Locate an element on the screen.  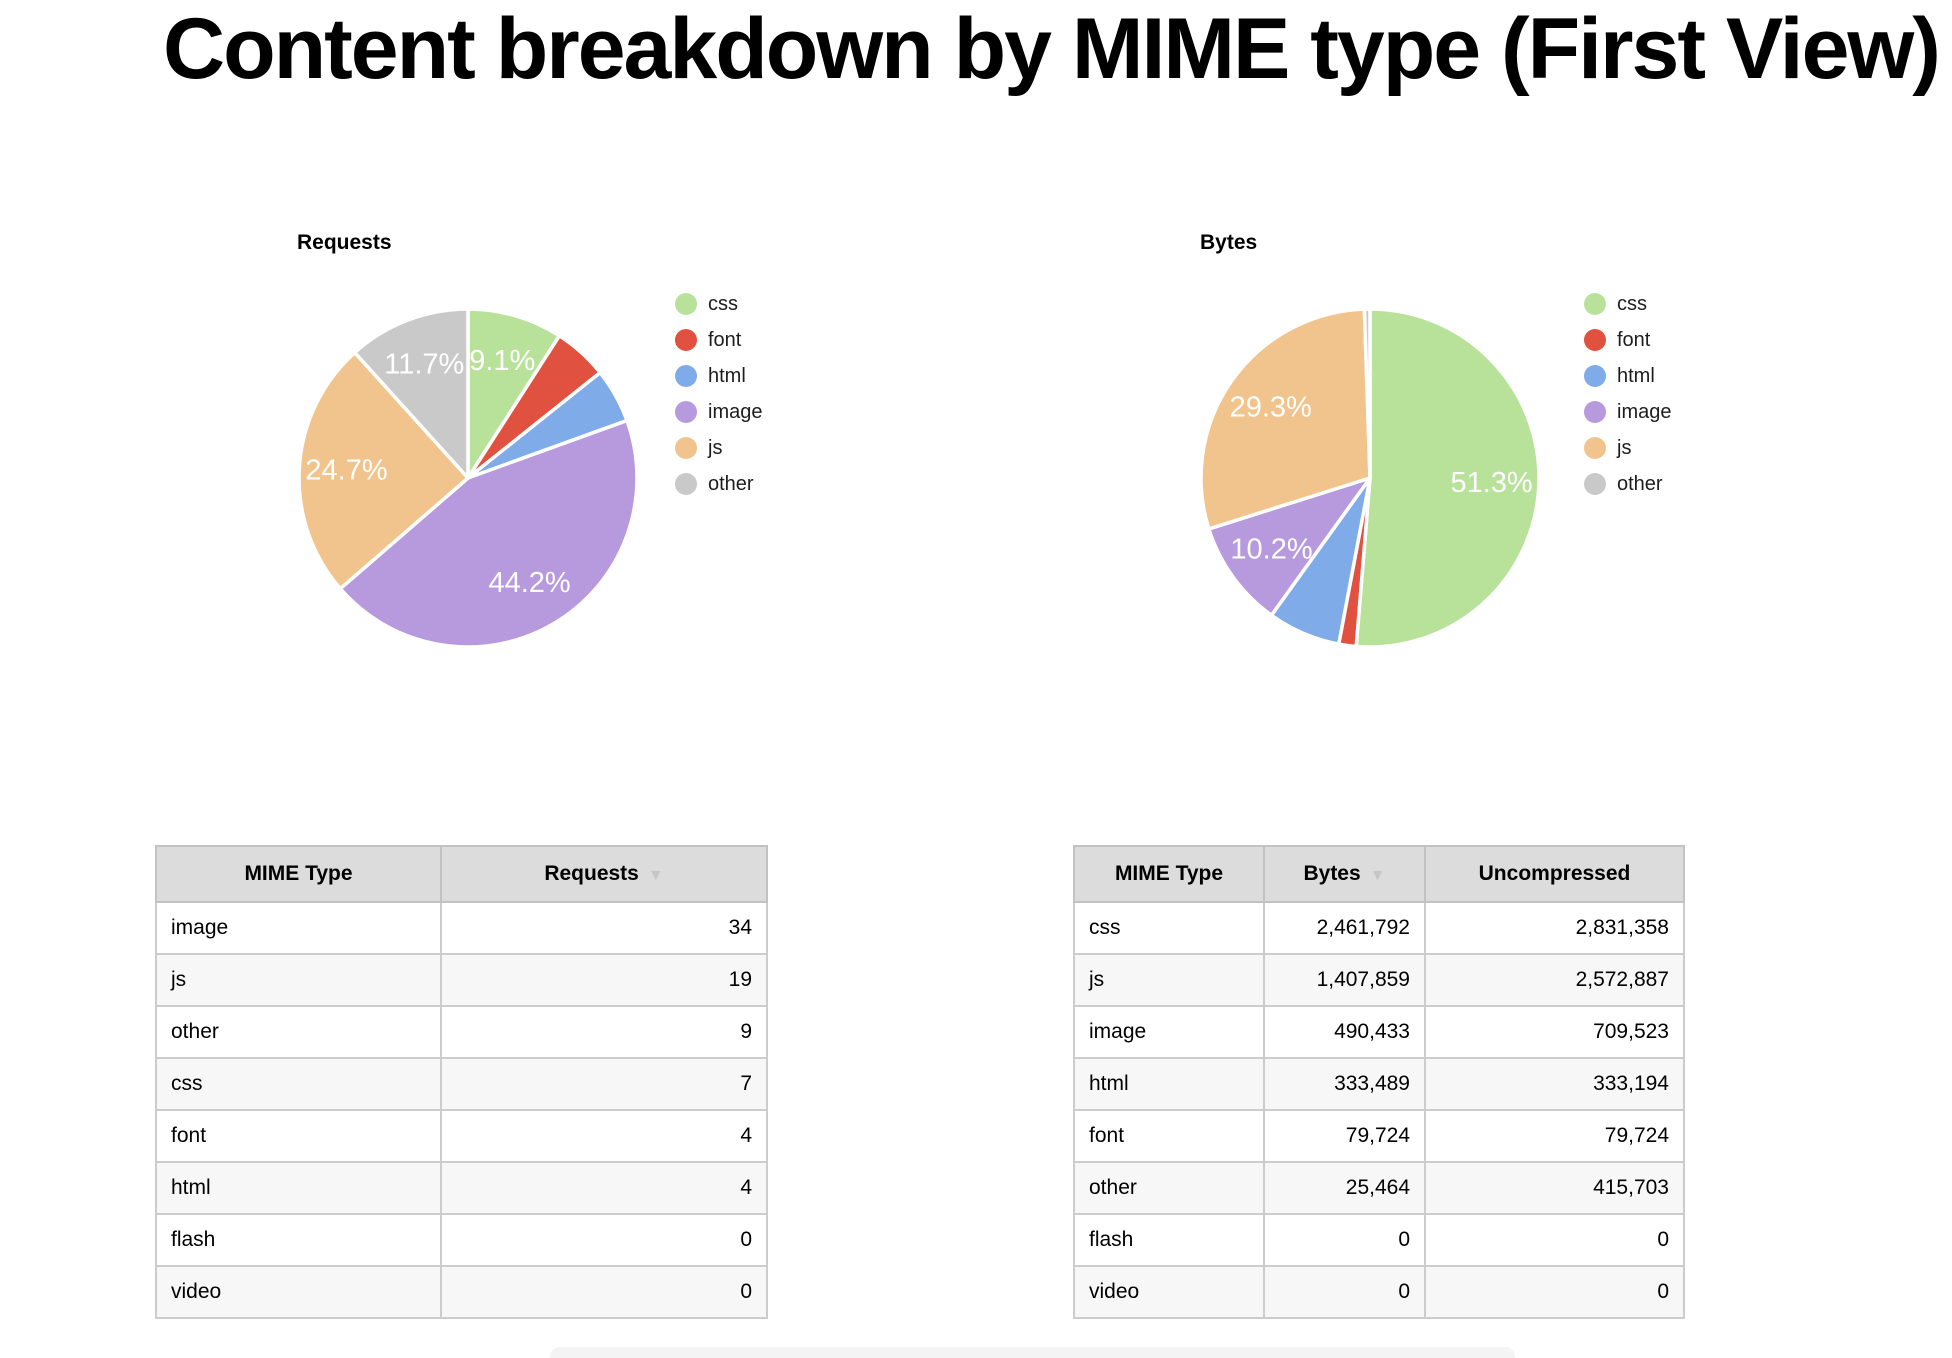
column-header-bytes: Bytes ▼ is located at coordinates (1344, 874).